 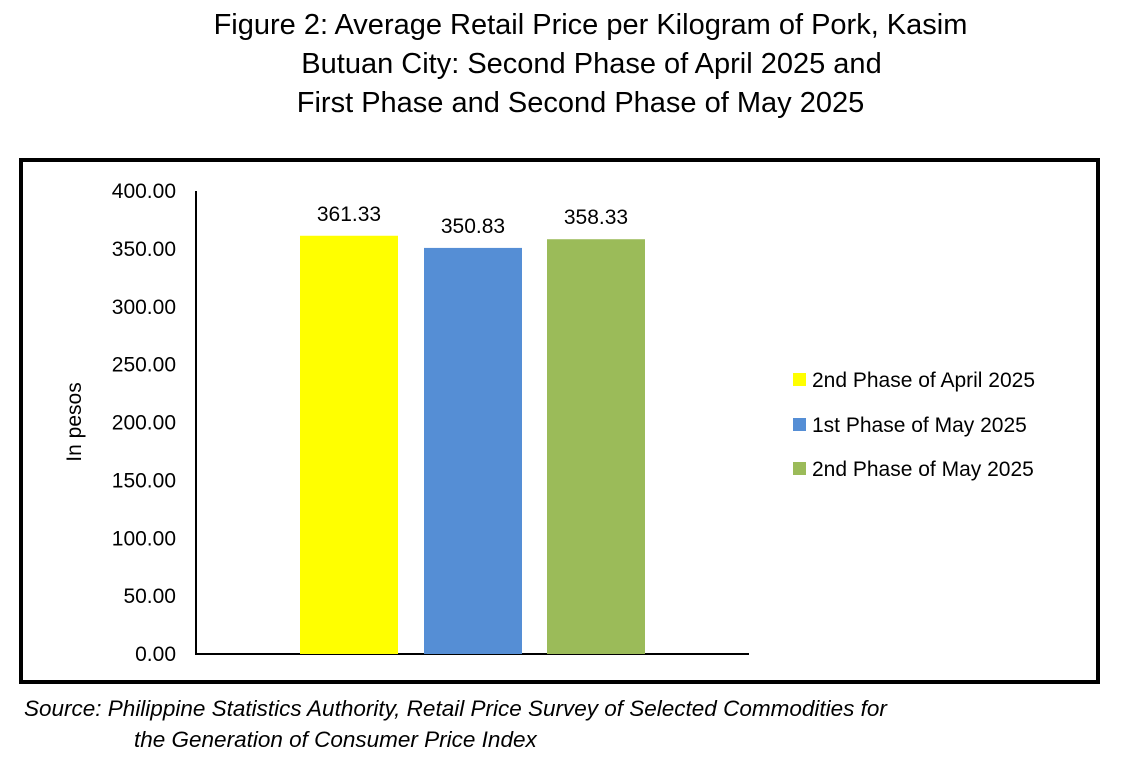 What do you see at coordinates (596, 217) in the screenshot?
I see `data-label: 358.33` at bounding box center [596, 217].